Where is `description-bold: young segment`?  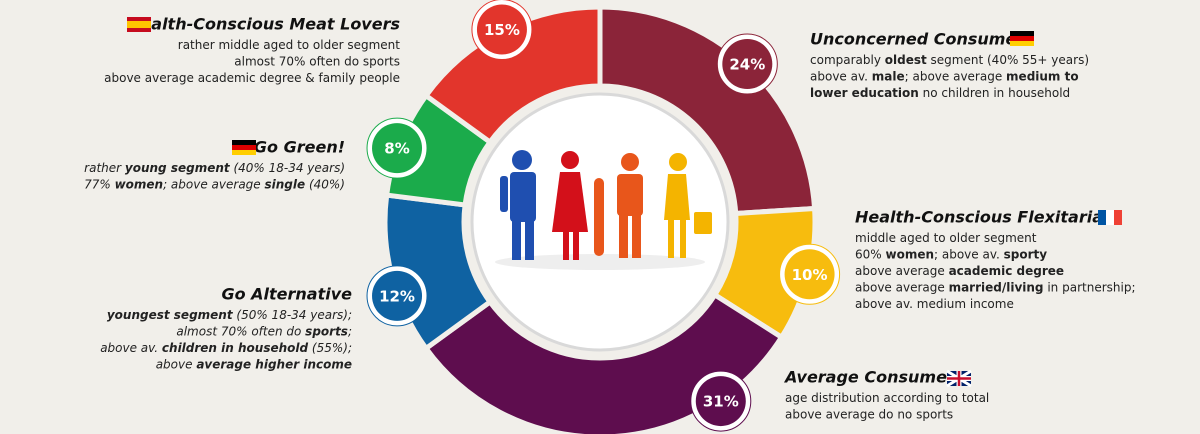 description-bold: young segment is located at coordinates (178, 168).